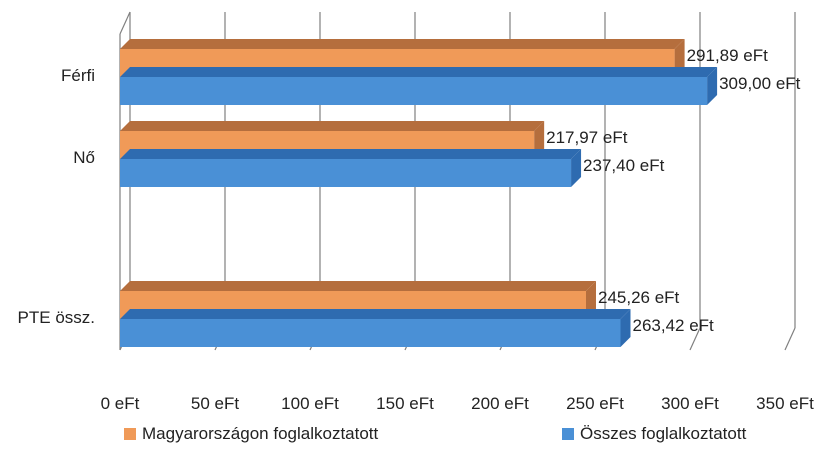  Describe the element at coordinates (624, 165) in the screenshot. I see `data-label-1-1: 237,40 eFt` at that location.